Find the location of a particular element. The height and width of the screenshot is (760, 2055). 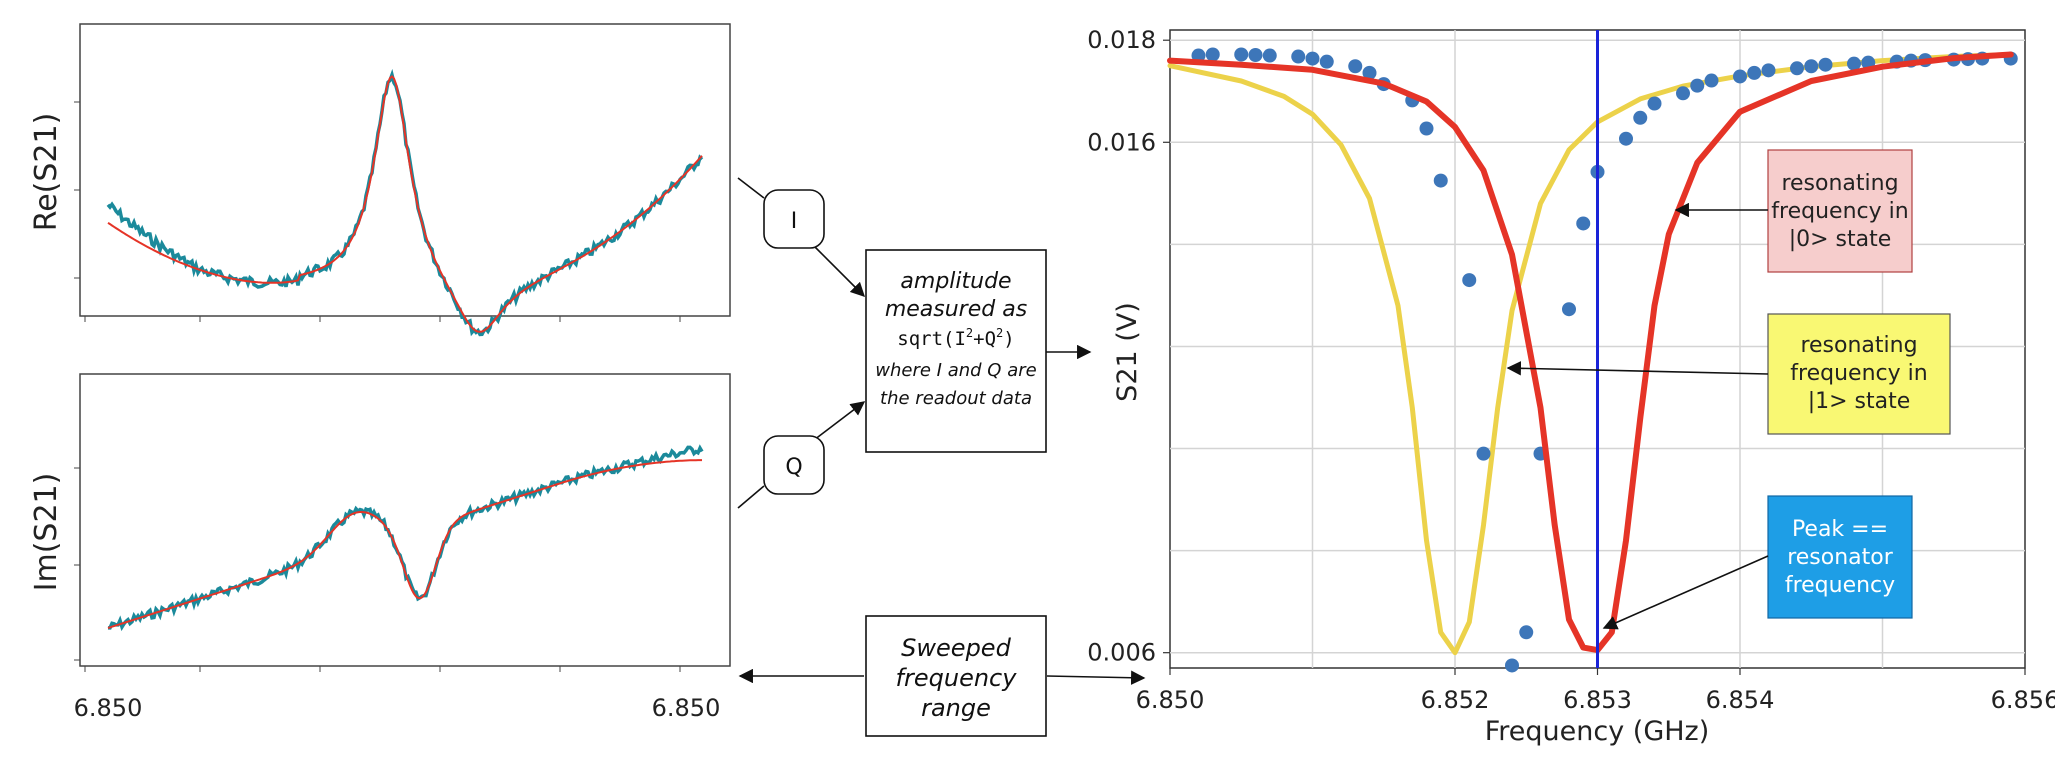

im-s21-axis-label: Im(S21) is located at coordinates (46, 532).